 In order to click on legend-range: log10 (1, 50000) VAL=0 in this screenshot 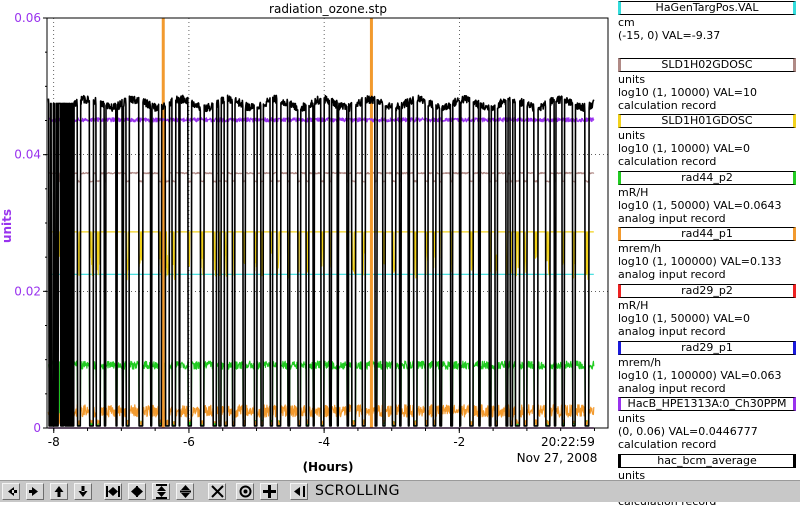, I will do `click(684, 318)`.